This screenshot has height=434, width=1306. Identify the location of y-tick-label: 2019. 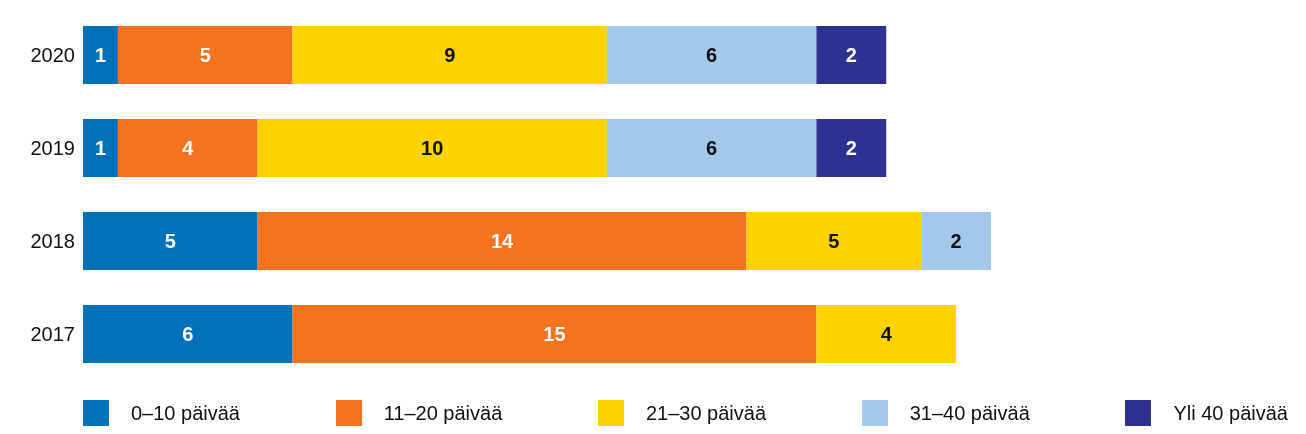
(52, 147).